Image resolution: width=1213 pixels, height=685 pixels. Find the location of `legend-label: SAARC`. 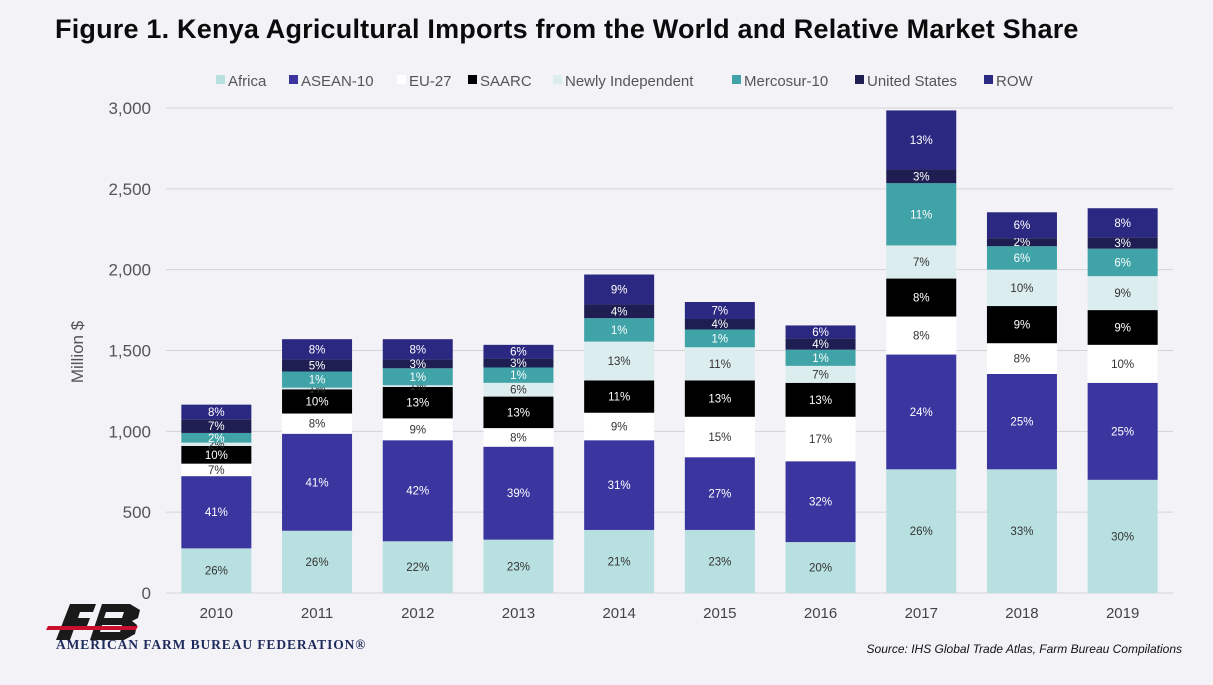

legend-label: SAARC is located at coordinates (506, 81).